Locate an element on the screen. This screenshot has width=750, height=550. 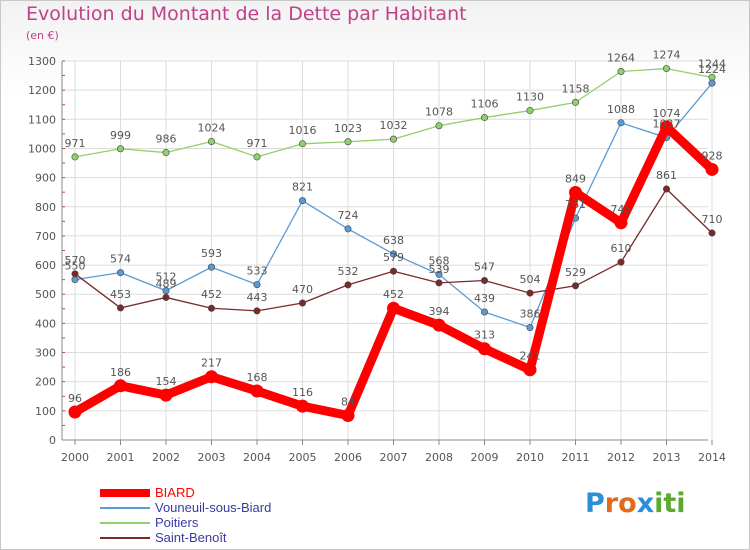
data-label: 724 is located at coordinates (348, 215).